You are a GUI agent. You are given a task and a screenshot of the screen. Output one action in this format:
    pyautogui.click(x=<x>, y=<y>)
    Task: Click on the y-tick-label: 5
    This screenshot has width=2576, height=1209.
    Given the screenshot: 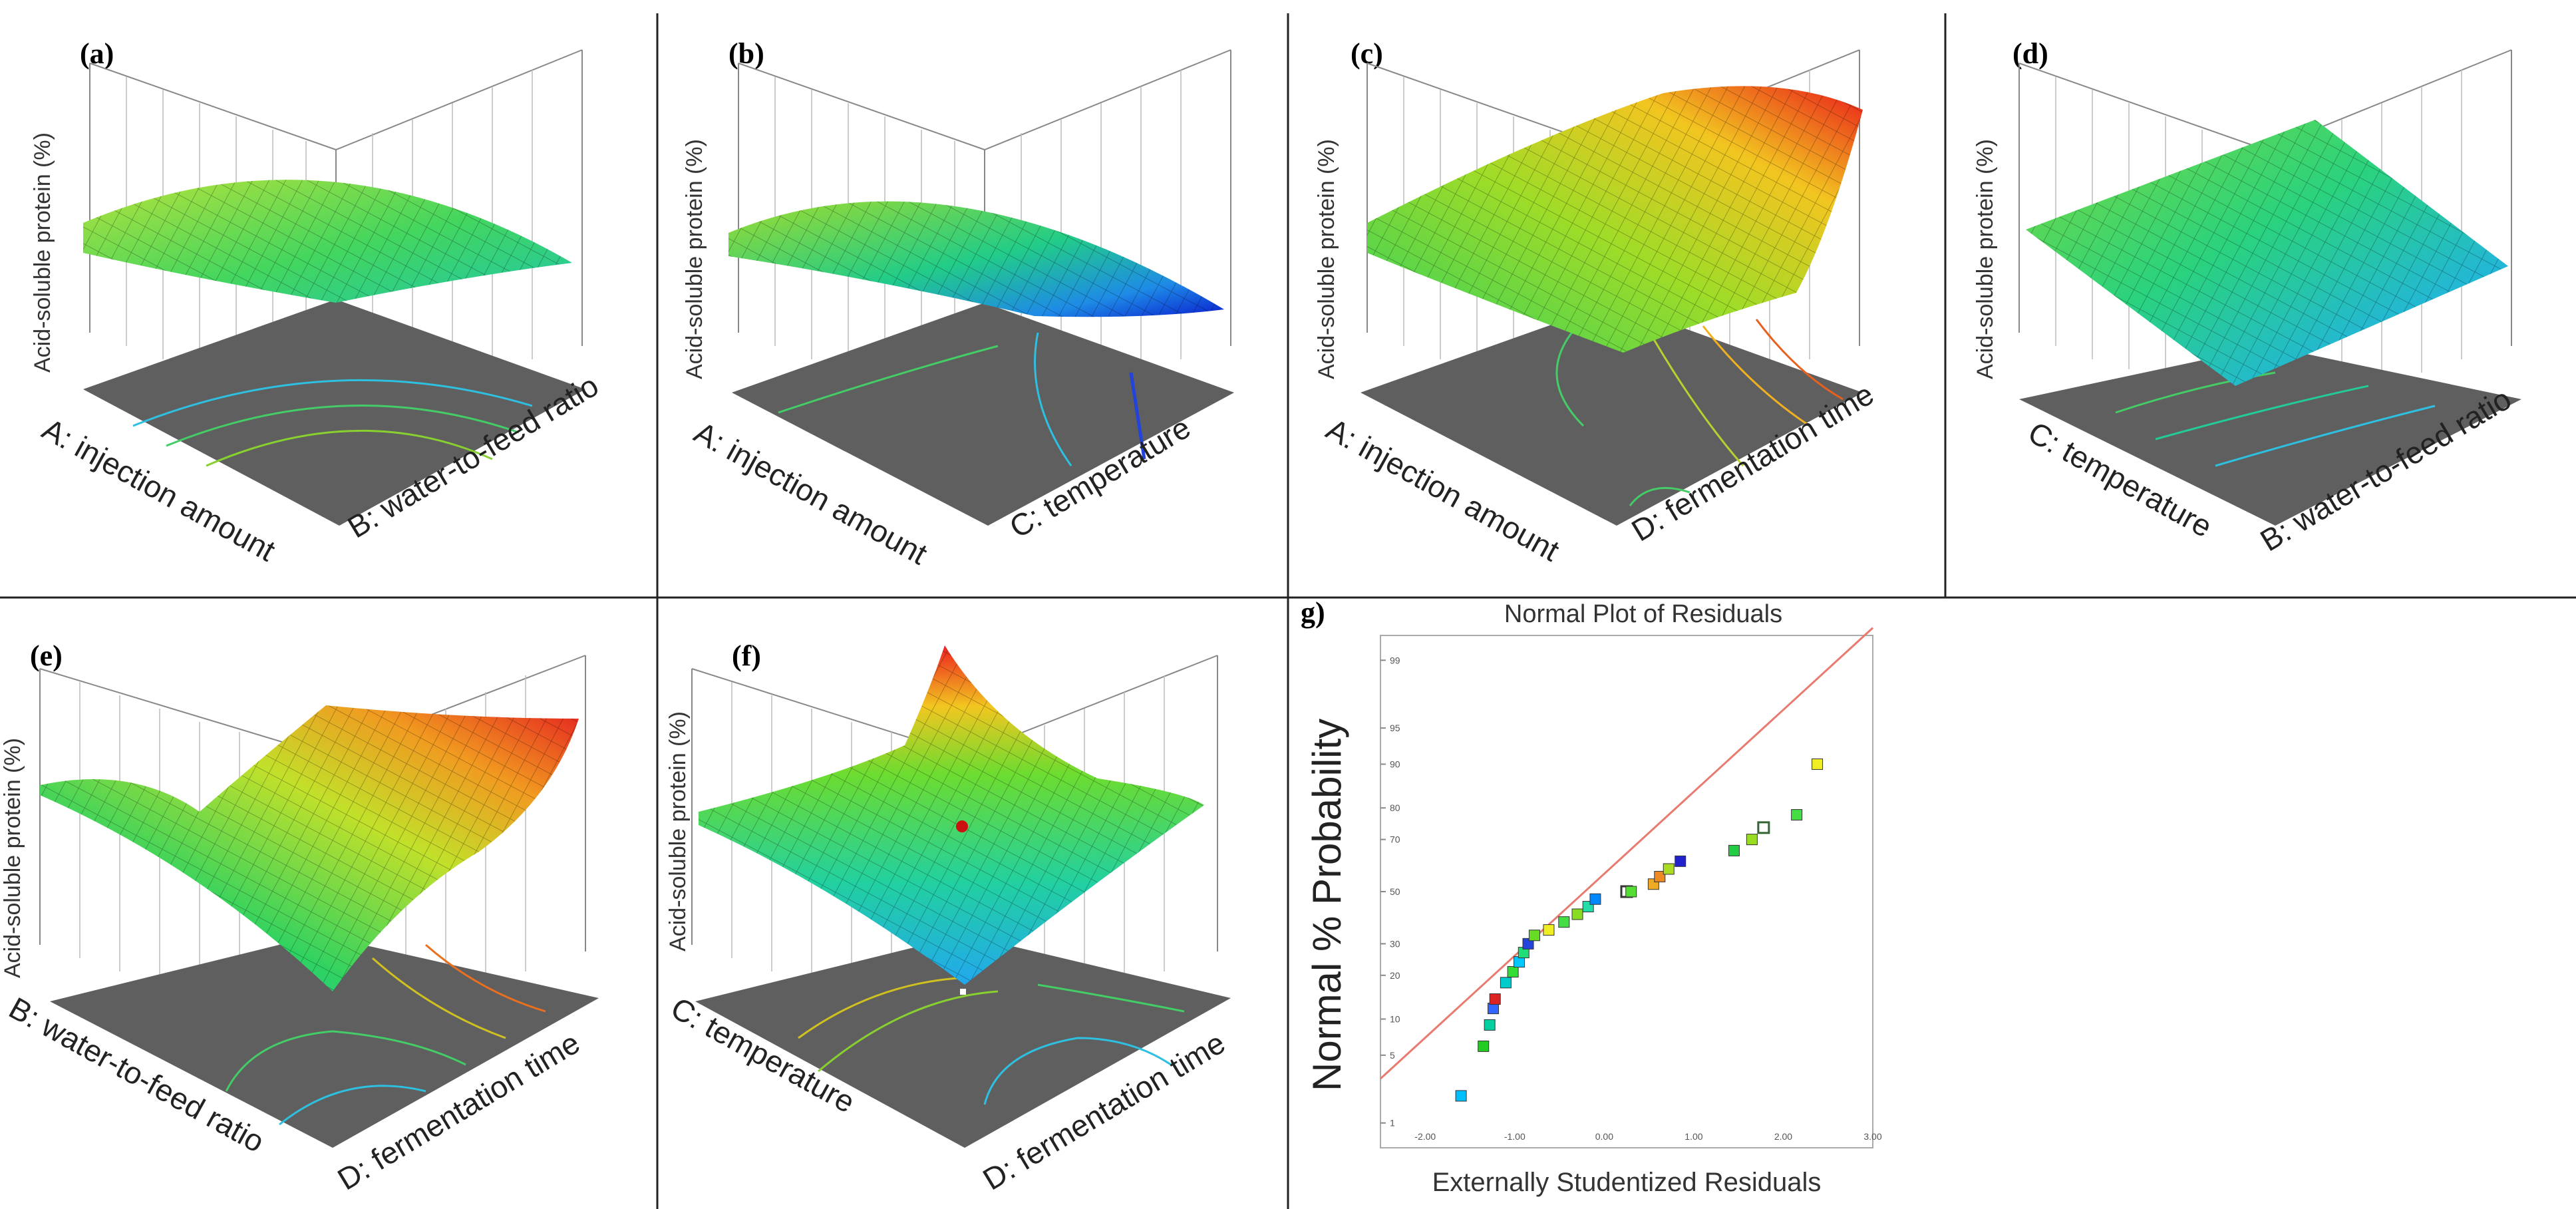 What is the action you would take?
    pyautogui.click(x=1392, y=1055)
    